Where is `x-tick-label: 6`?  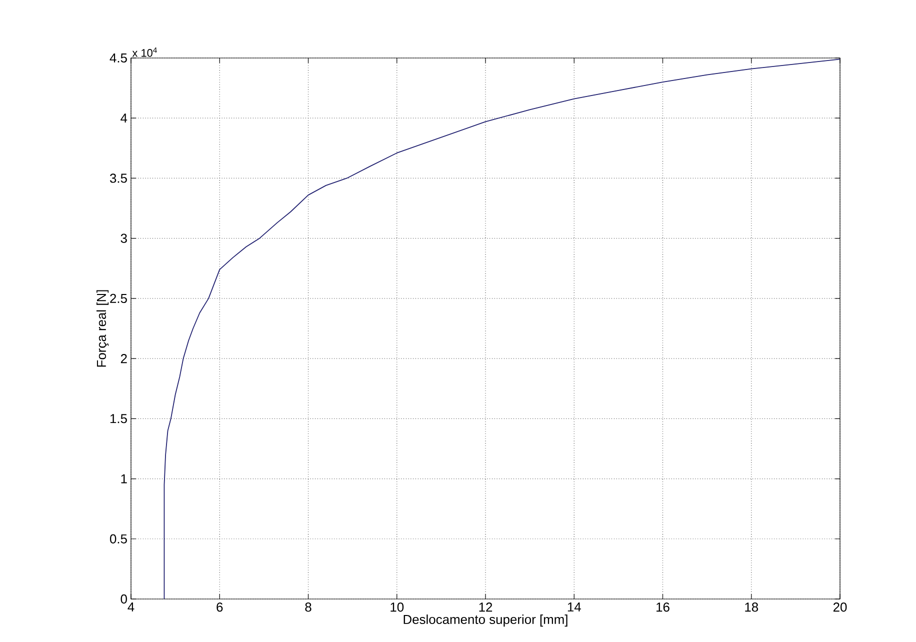
x-tick-label: 6 is located at coordinates (219, 607).